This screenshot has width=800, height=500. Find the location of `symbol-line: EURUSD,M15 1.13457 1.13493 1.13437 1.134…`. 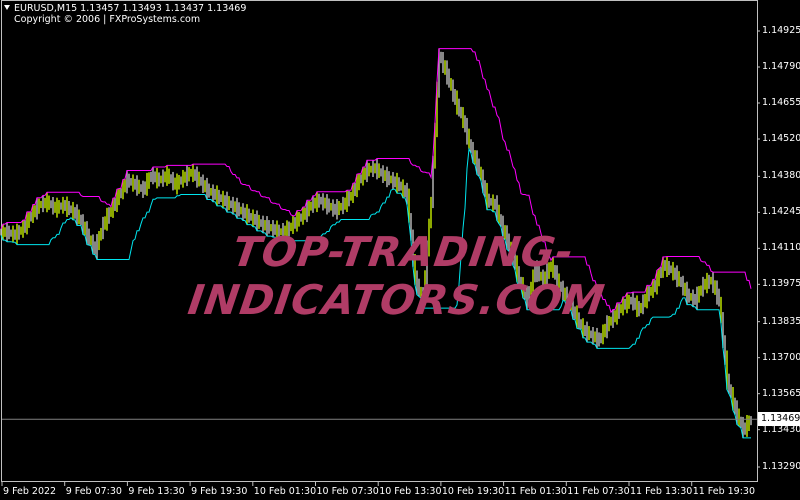

symbol-line: EURUSD,M15 1.13457 1.13493 1.13437 1.134… is located at coordinates (130, 8).